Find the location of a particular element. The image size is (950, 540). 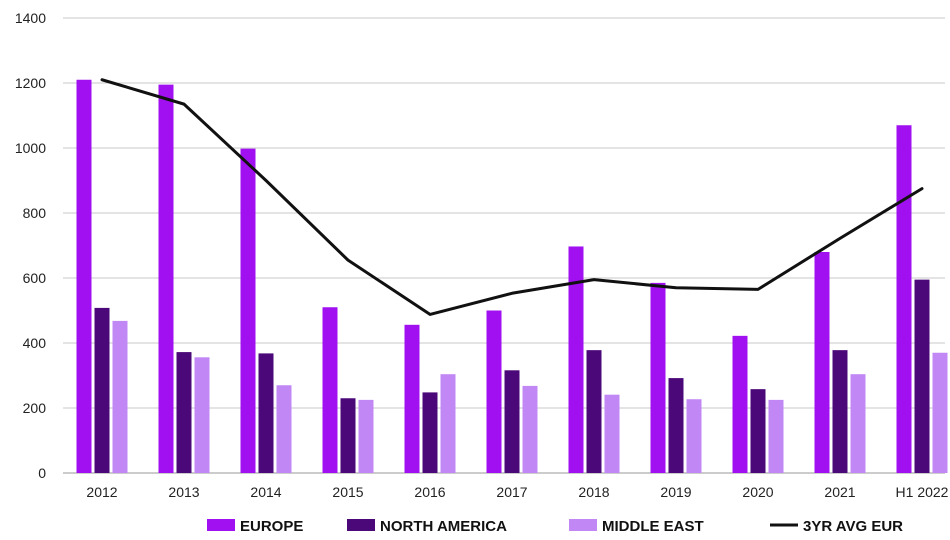

legend-swatch-europe is located at coordinates (221, 525).